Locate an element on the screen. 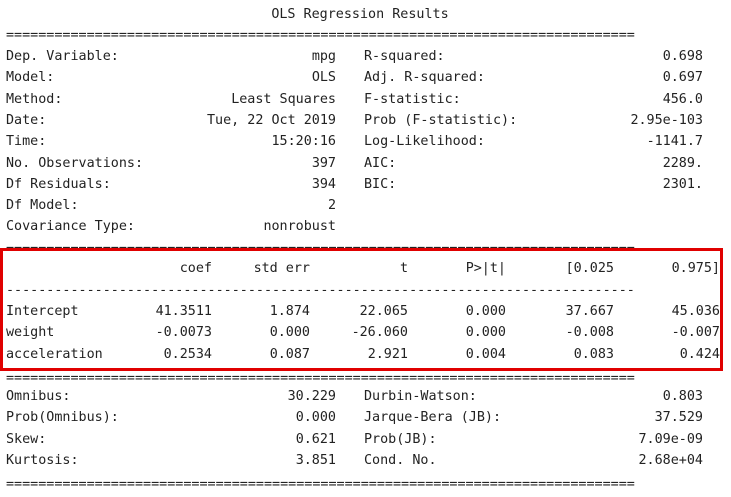  diag-label: Omnibus: is located at coordinates (38, 396).